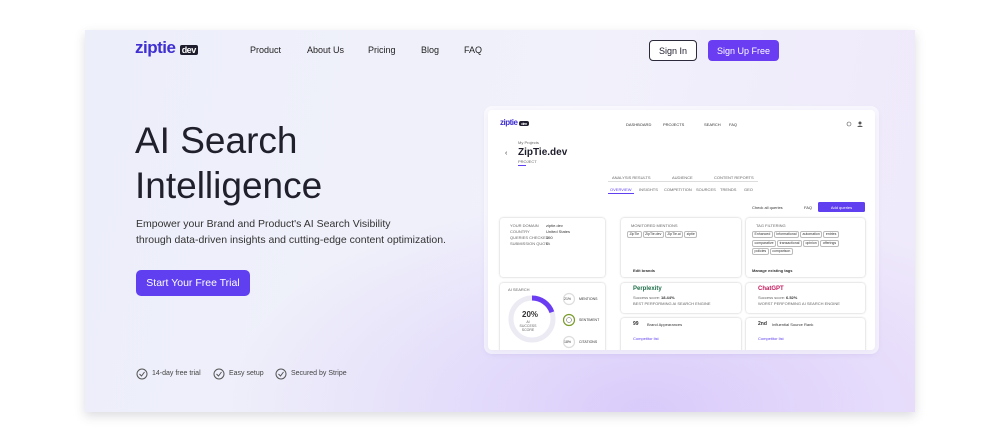 The height and width of the screenshot is (443, 1000). What do you see at coordinates (706, 189) in the screenshot?
I see `subtab: SOURCES` at bounding box center [706, 189].